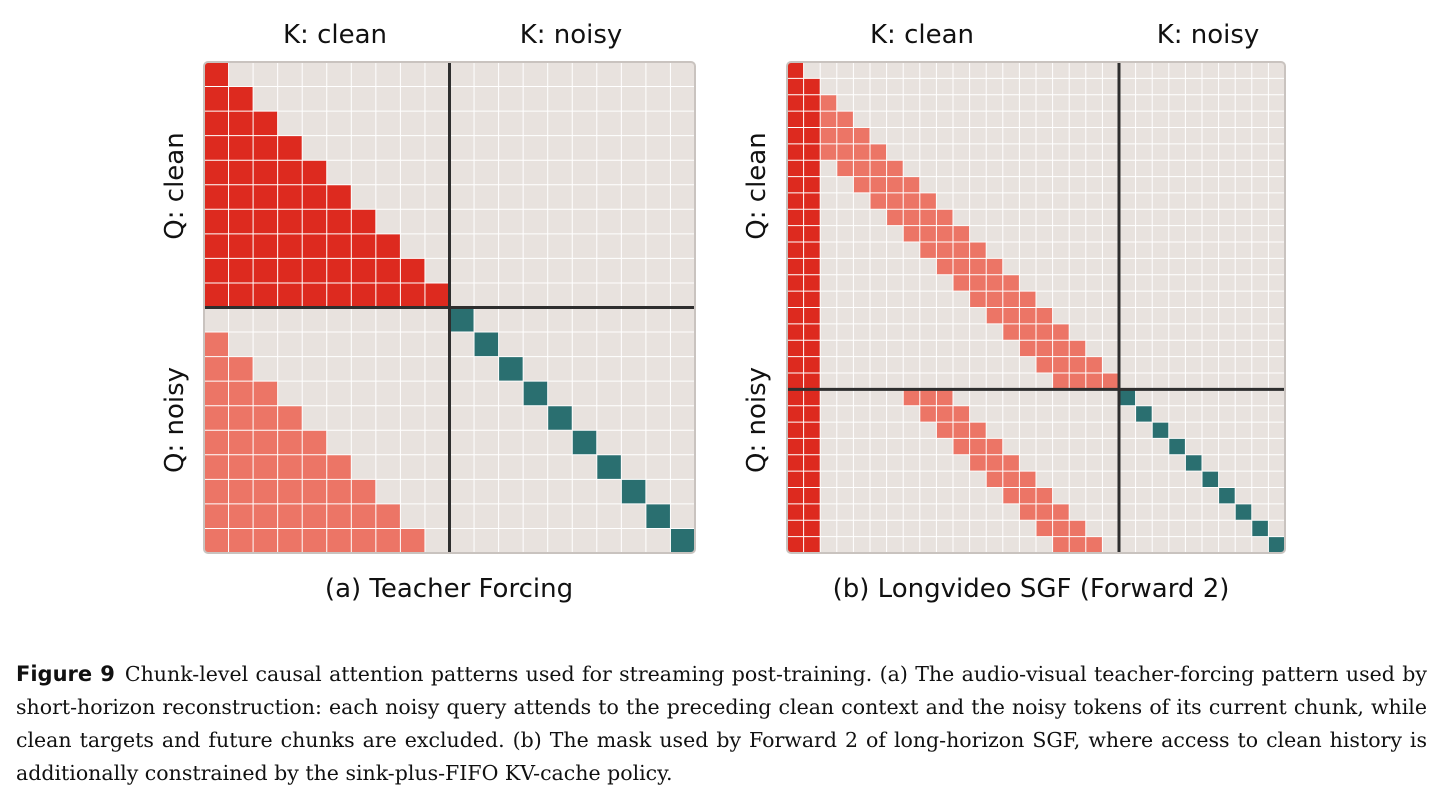 This screenshot has width=1443, height=802. I want to click on panel-b-row-header-clean: Q: clean, so click(757, 186).